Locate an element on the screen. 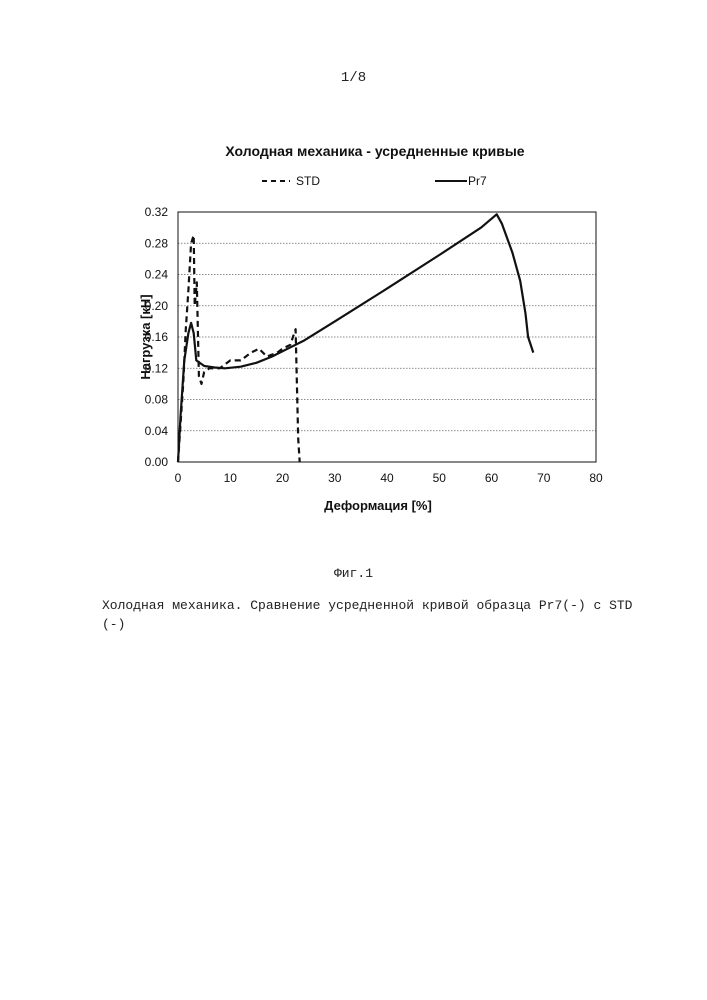 This screenshot has height=1000, width=707. x-tick-labels: 0 10 20 30 40 50 60 70 80 is located at coordinates (389, 478).